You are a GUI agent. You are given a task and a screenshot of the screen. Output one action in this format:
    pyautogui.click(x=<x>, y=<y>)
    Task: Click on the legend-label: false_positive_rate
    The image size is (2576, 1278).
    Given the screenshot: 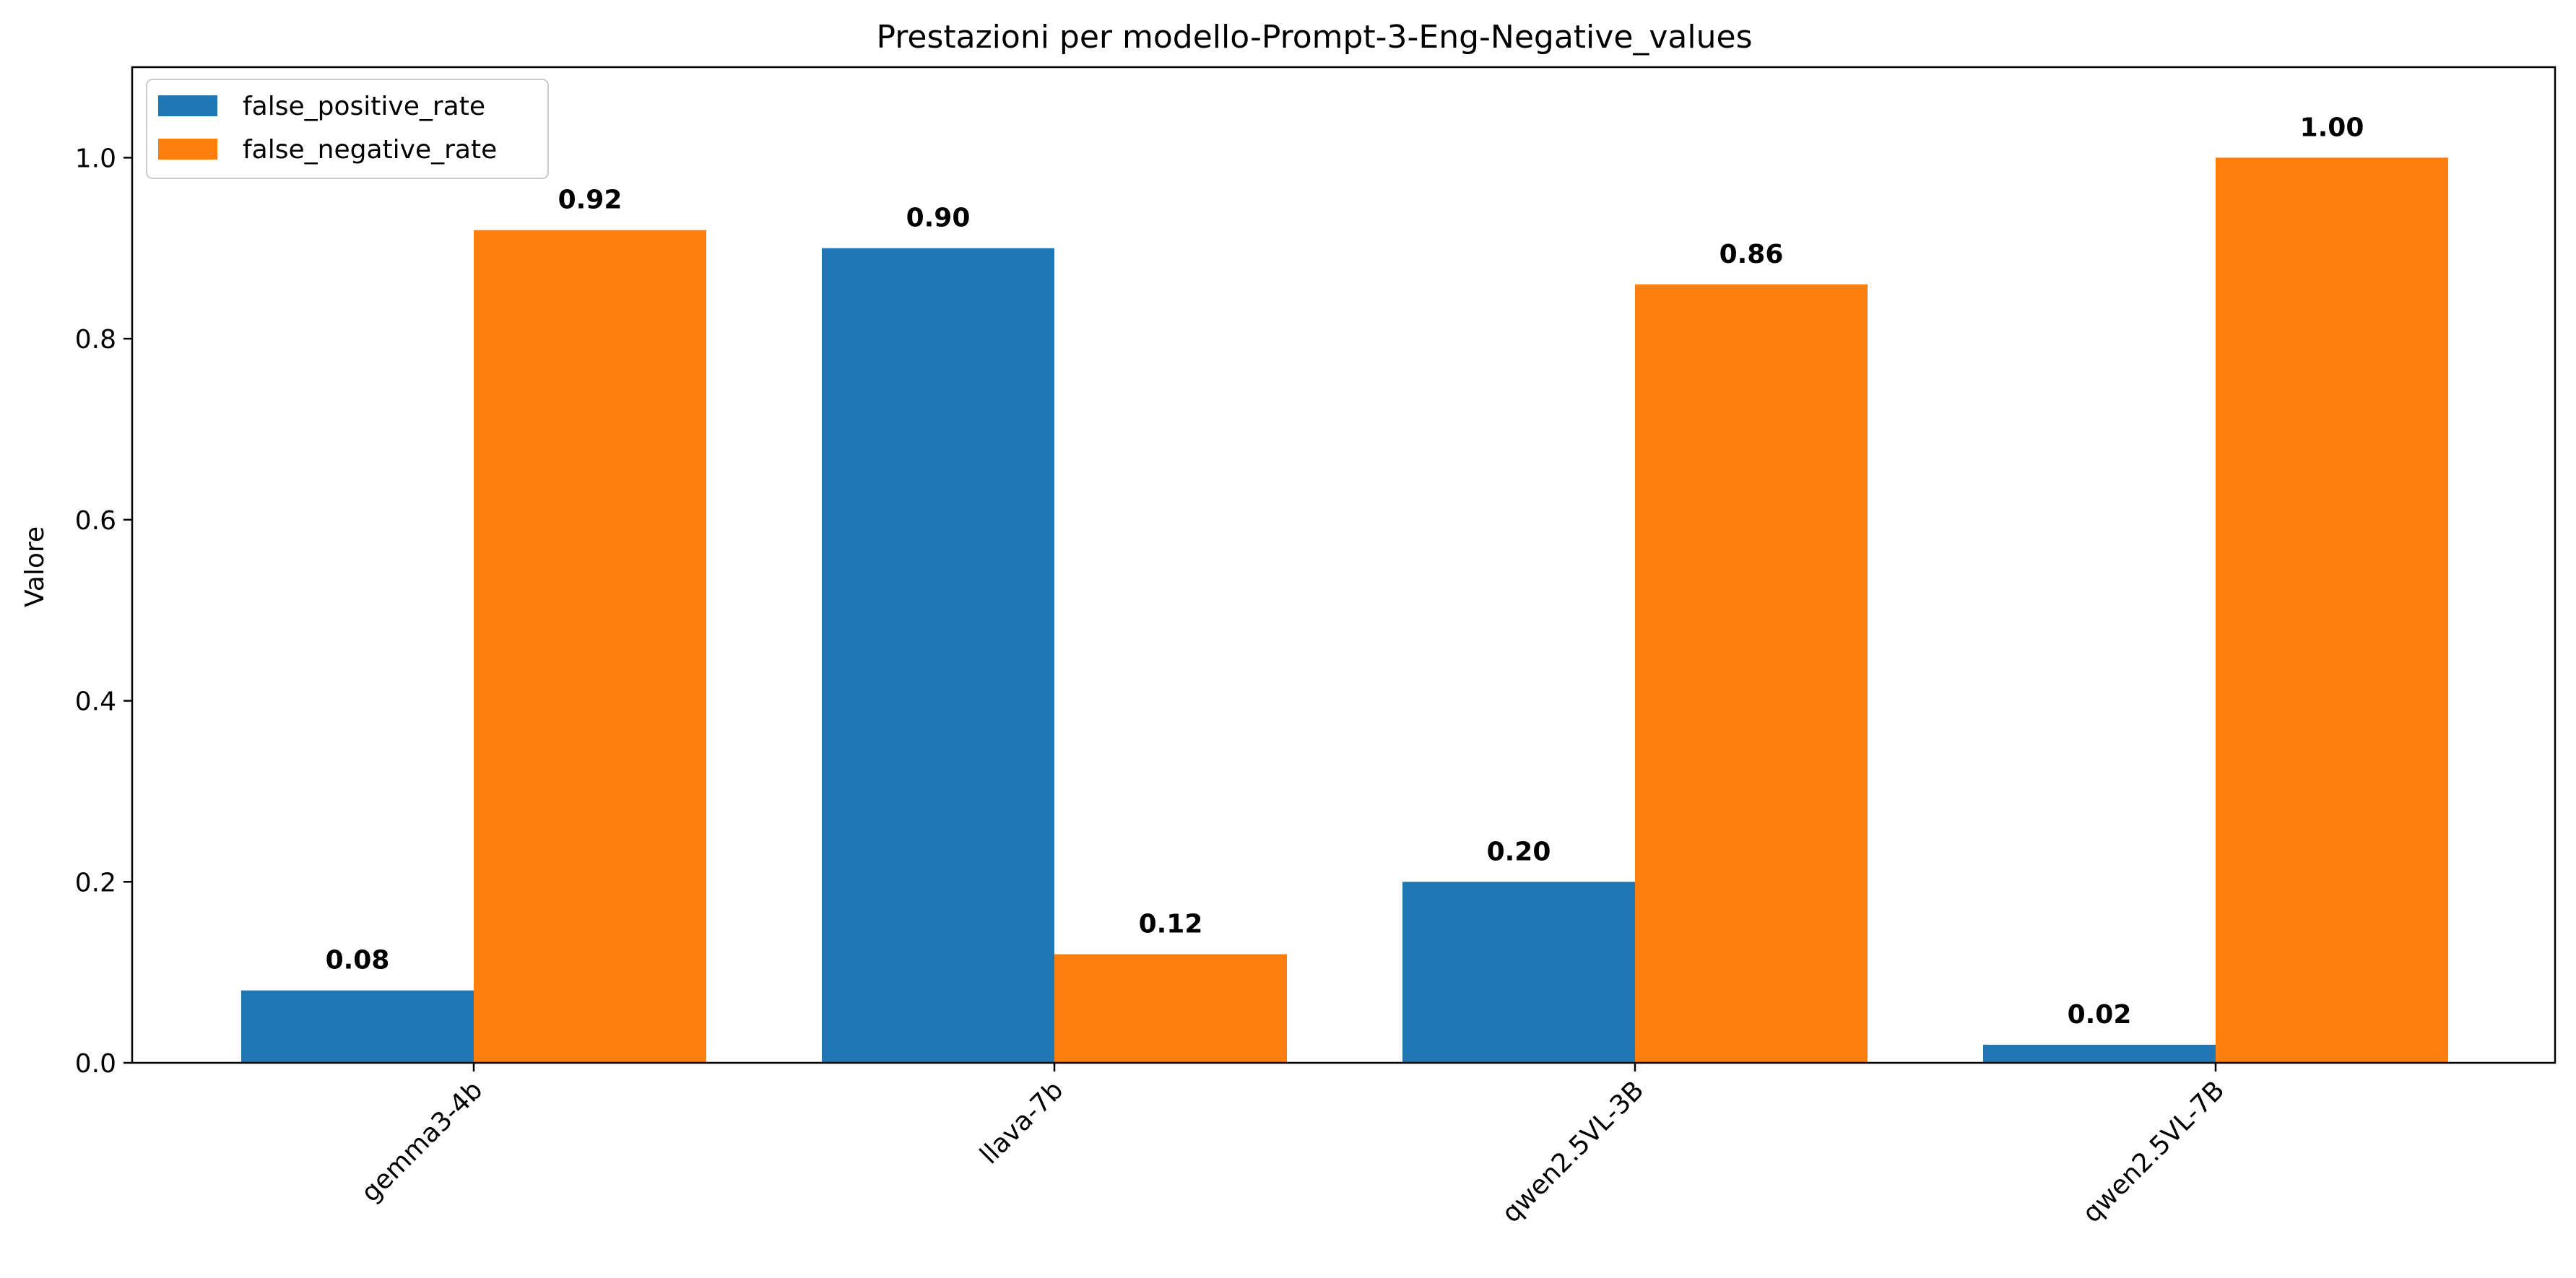 What is the action you would take?
    pyautogui.click(x=364, y=107)
    